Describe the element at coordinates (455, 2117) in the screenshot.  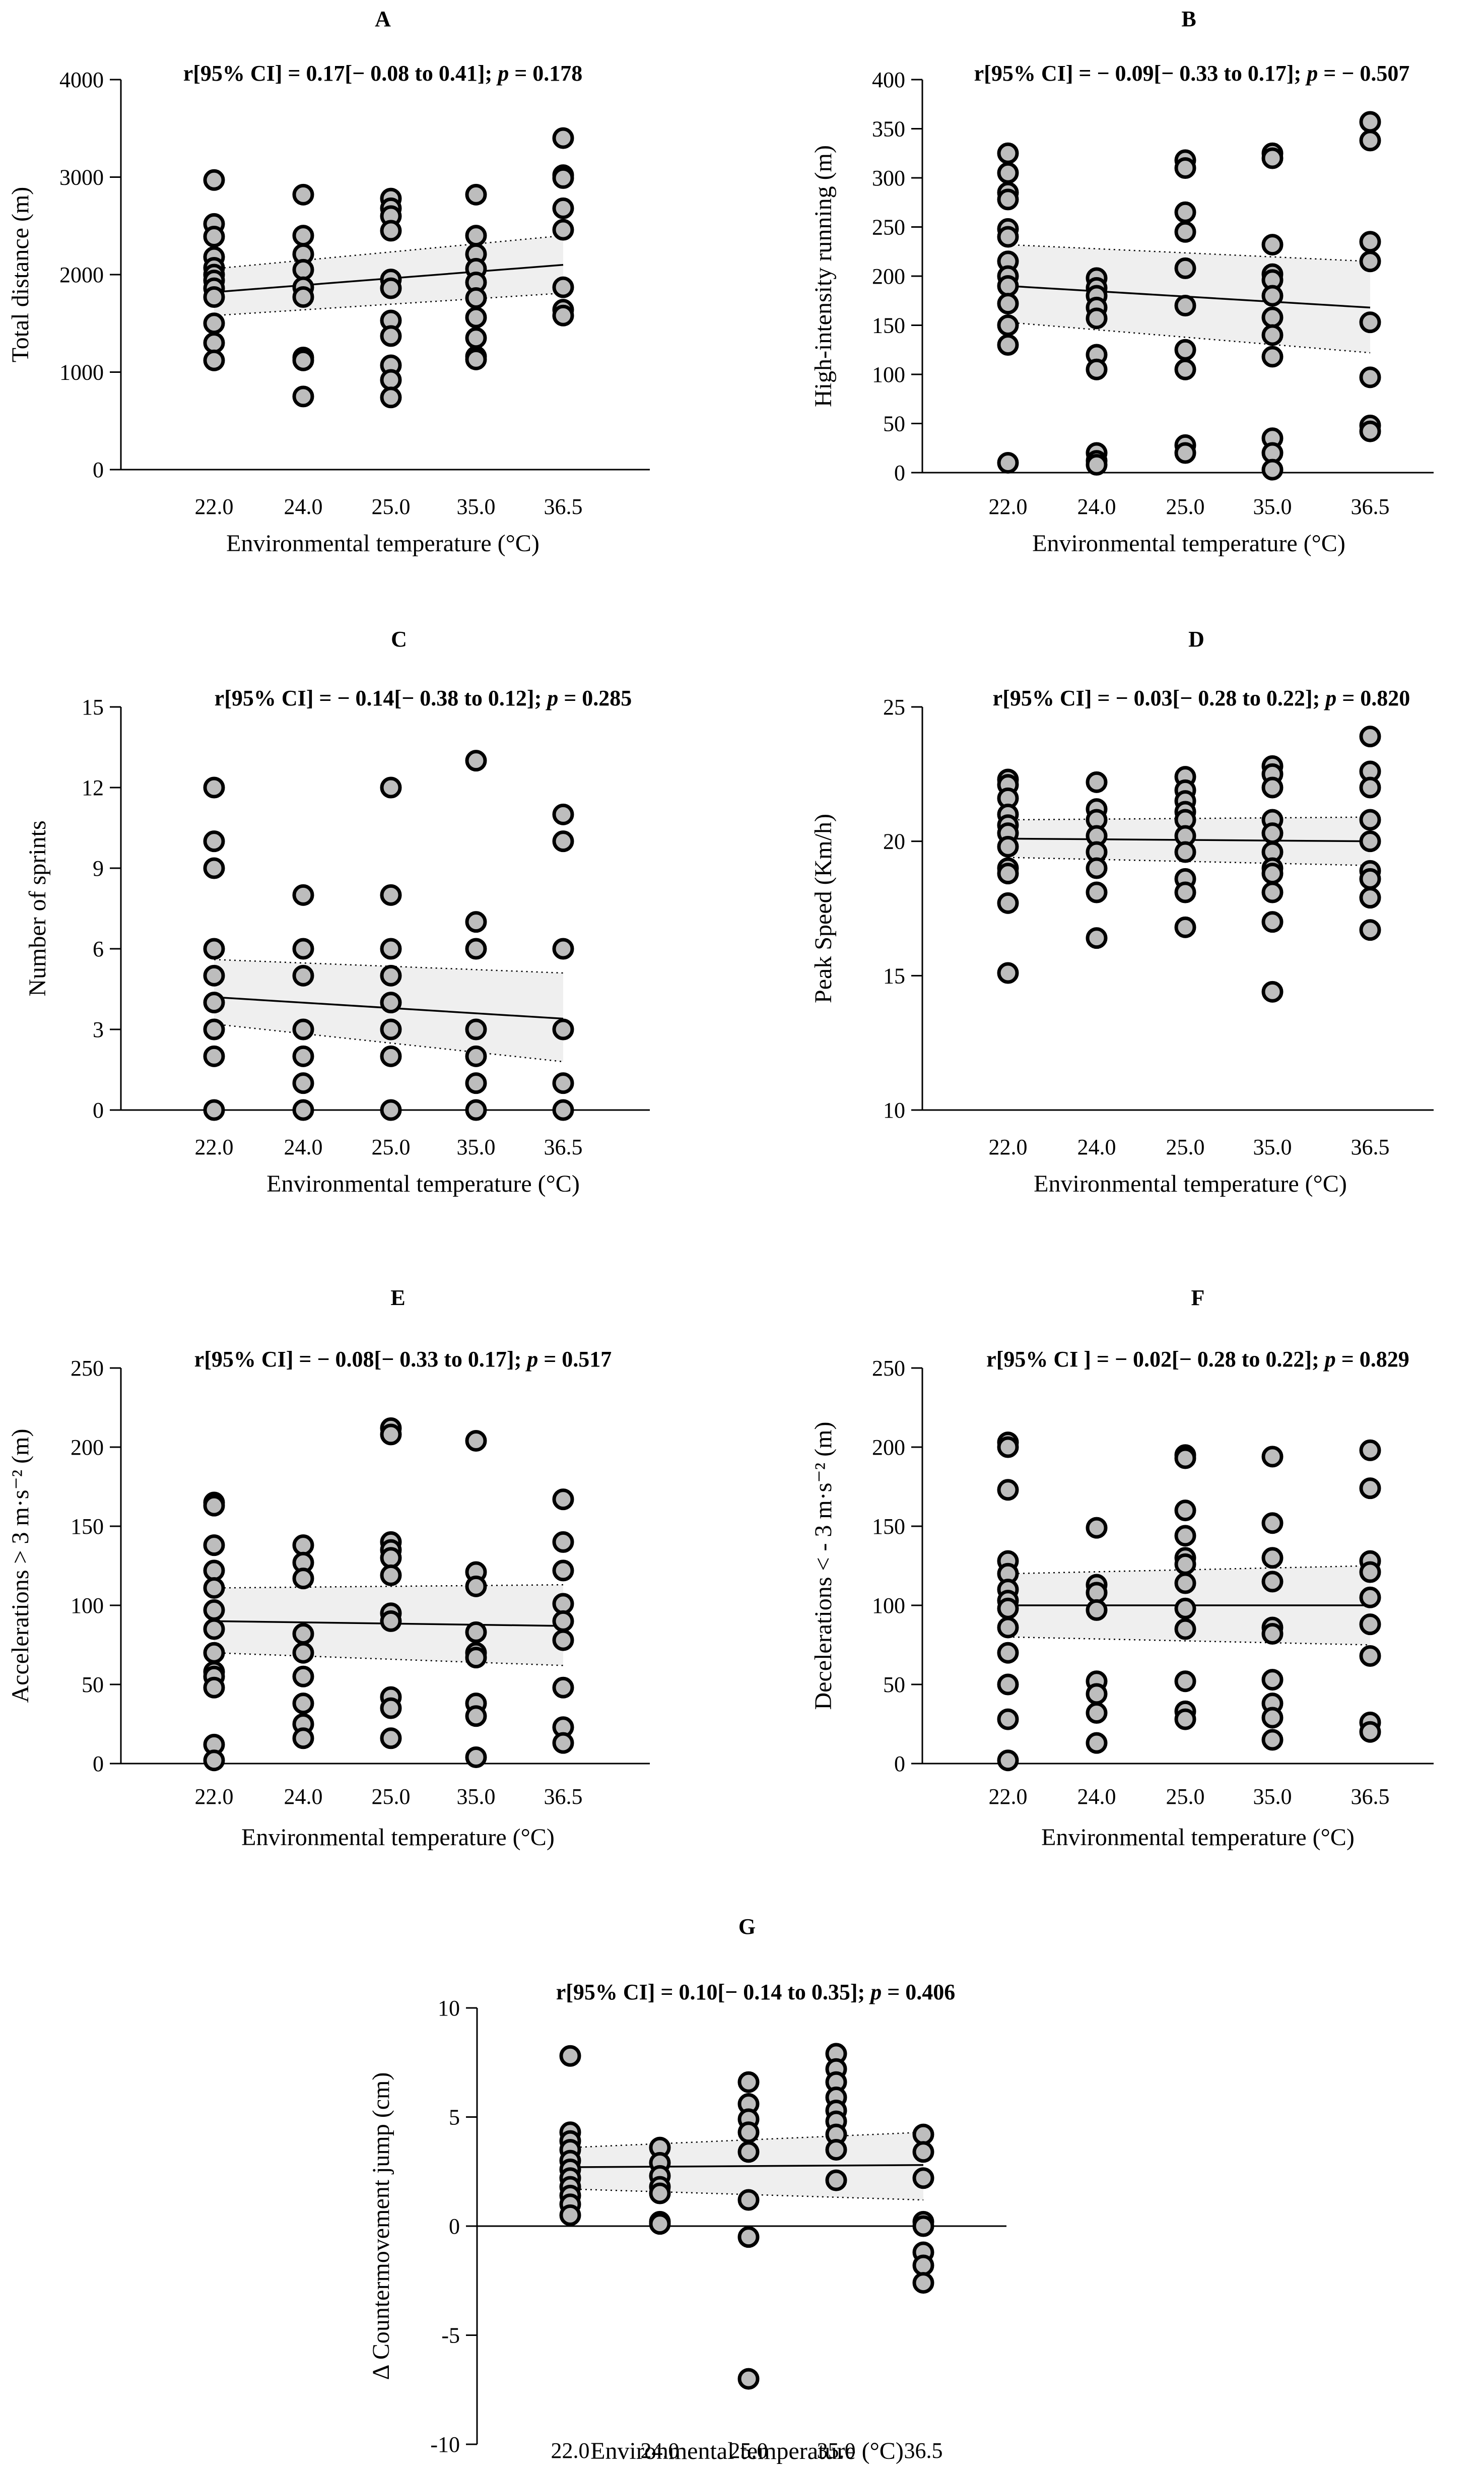
I see `y-tick-label: 5` at that location.